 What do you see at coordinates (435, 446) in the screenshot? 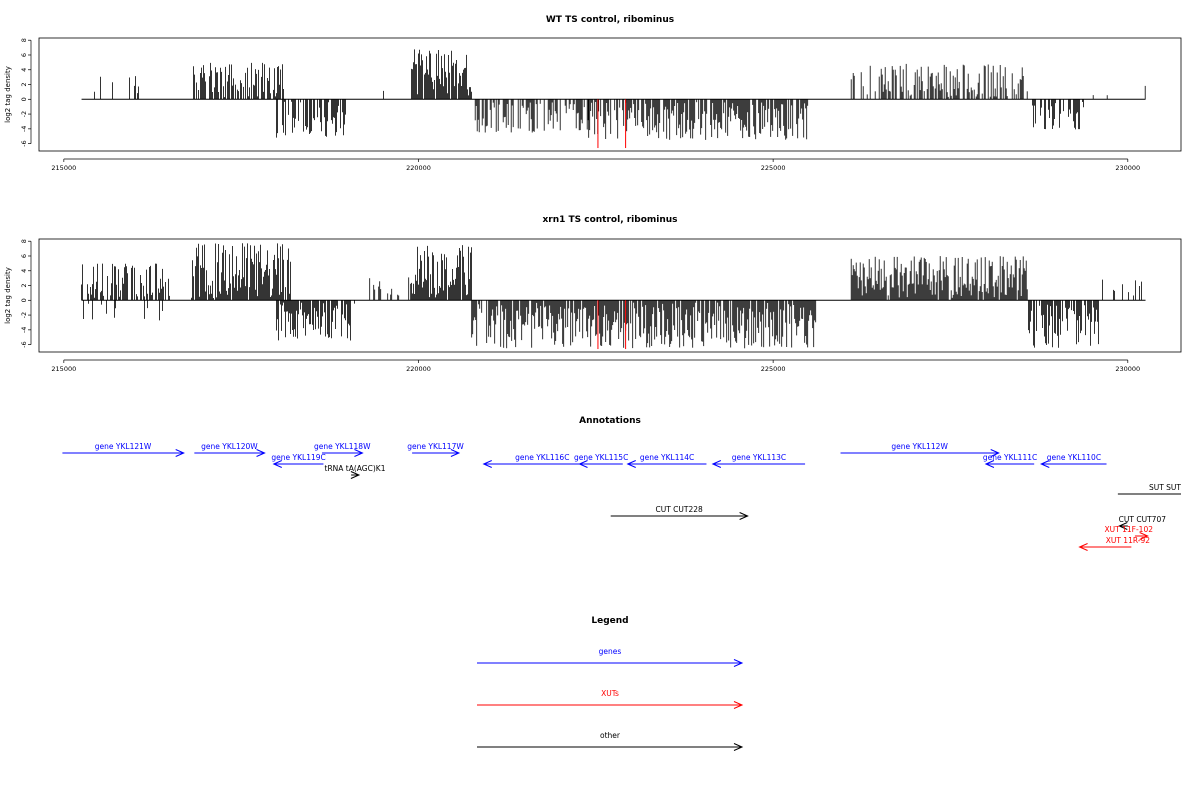
I see `feature-label: gene YKL117W` at bounding box center [435, 446].